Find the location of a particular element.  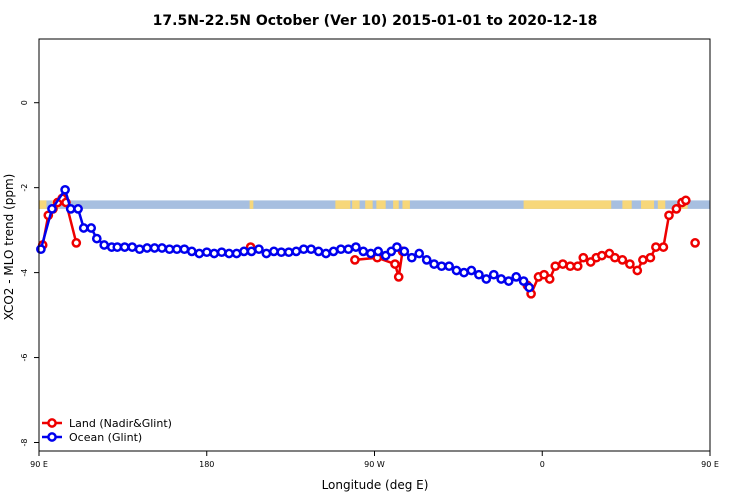

y-tick-label: -8 is located at coordinates (24, 443).